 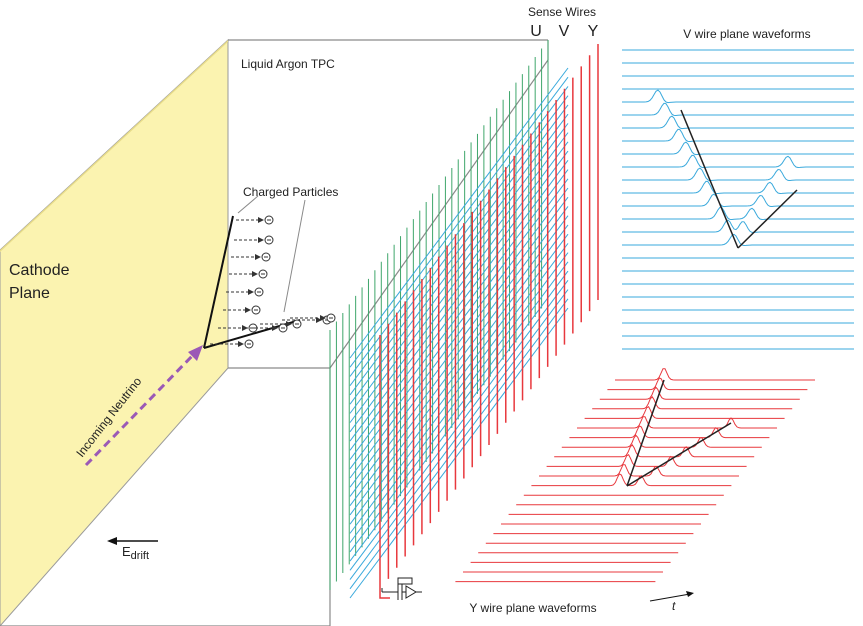 I want to click on time-axis-arrow, so click(x=670, y=597).